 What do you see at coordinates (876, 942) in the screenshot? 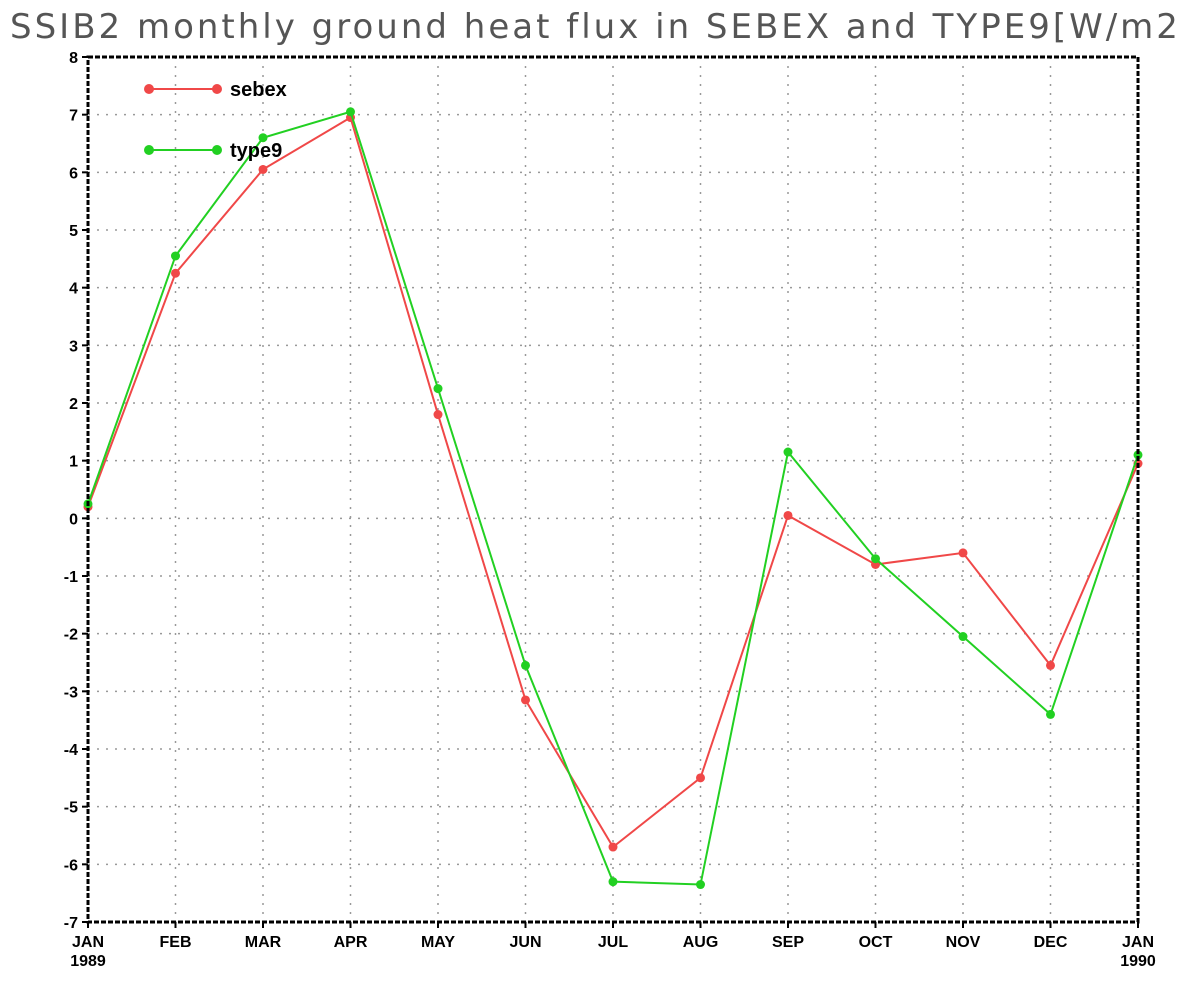
I see `x-tick-label: OCT` at bounding box center [876, 942].